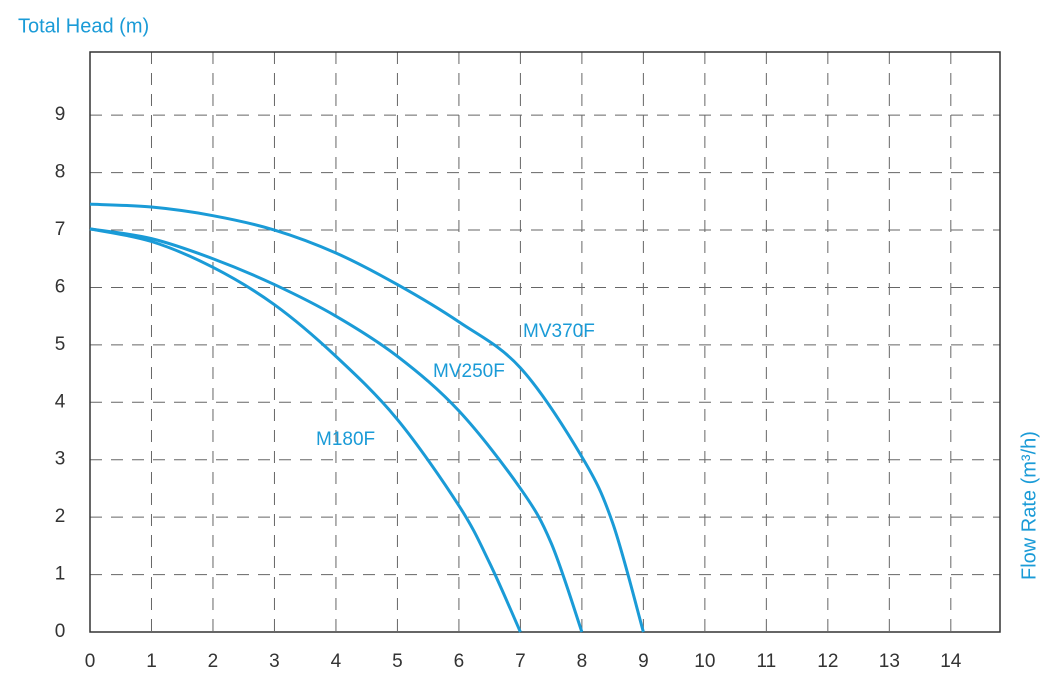 The height and width of the screenshot is (683, 1054). What do you see at coordinates (336, 661) in the screenshot?
I see `x-tick-label: 4` at bounding box center [336, 661].